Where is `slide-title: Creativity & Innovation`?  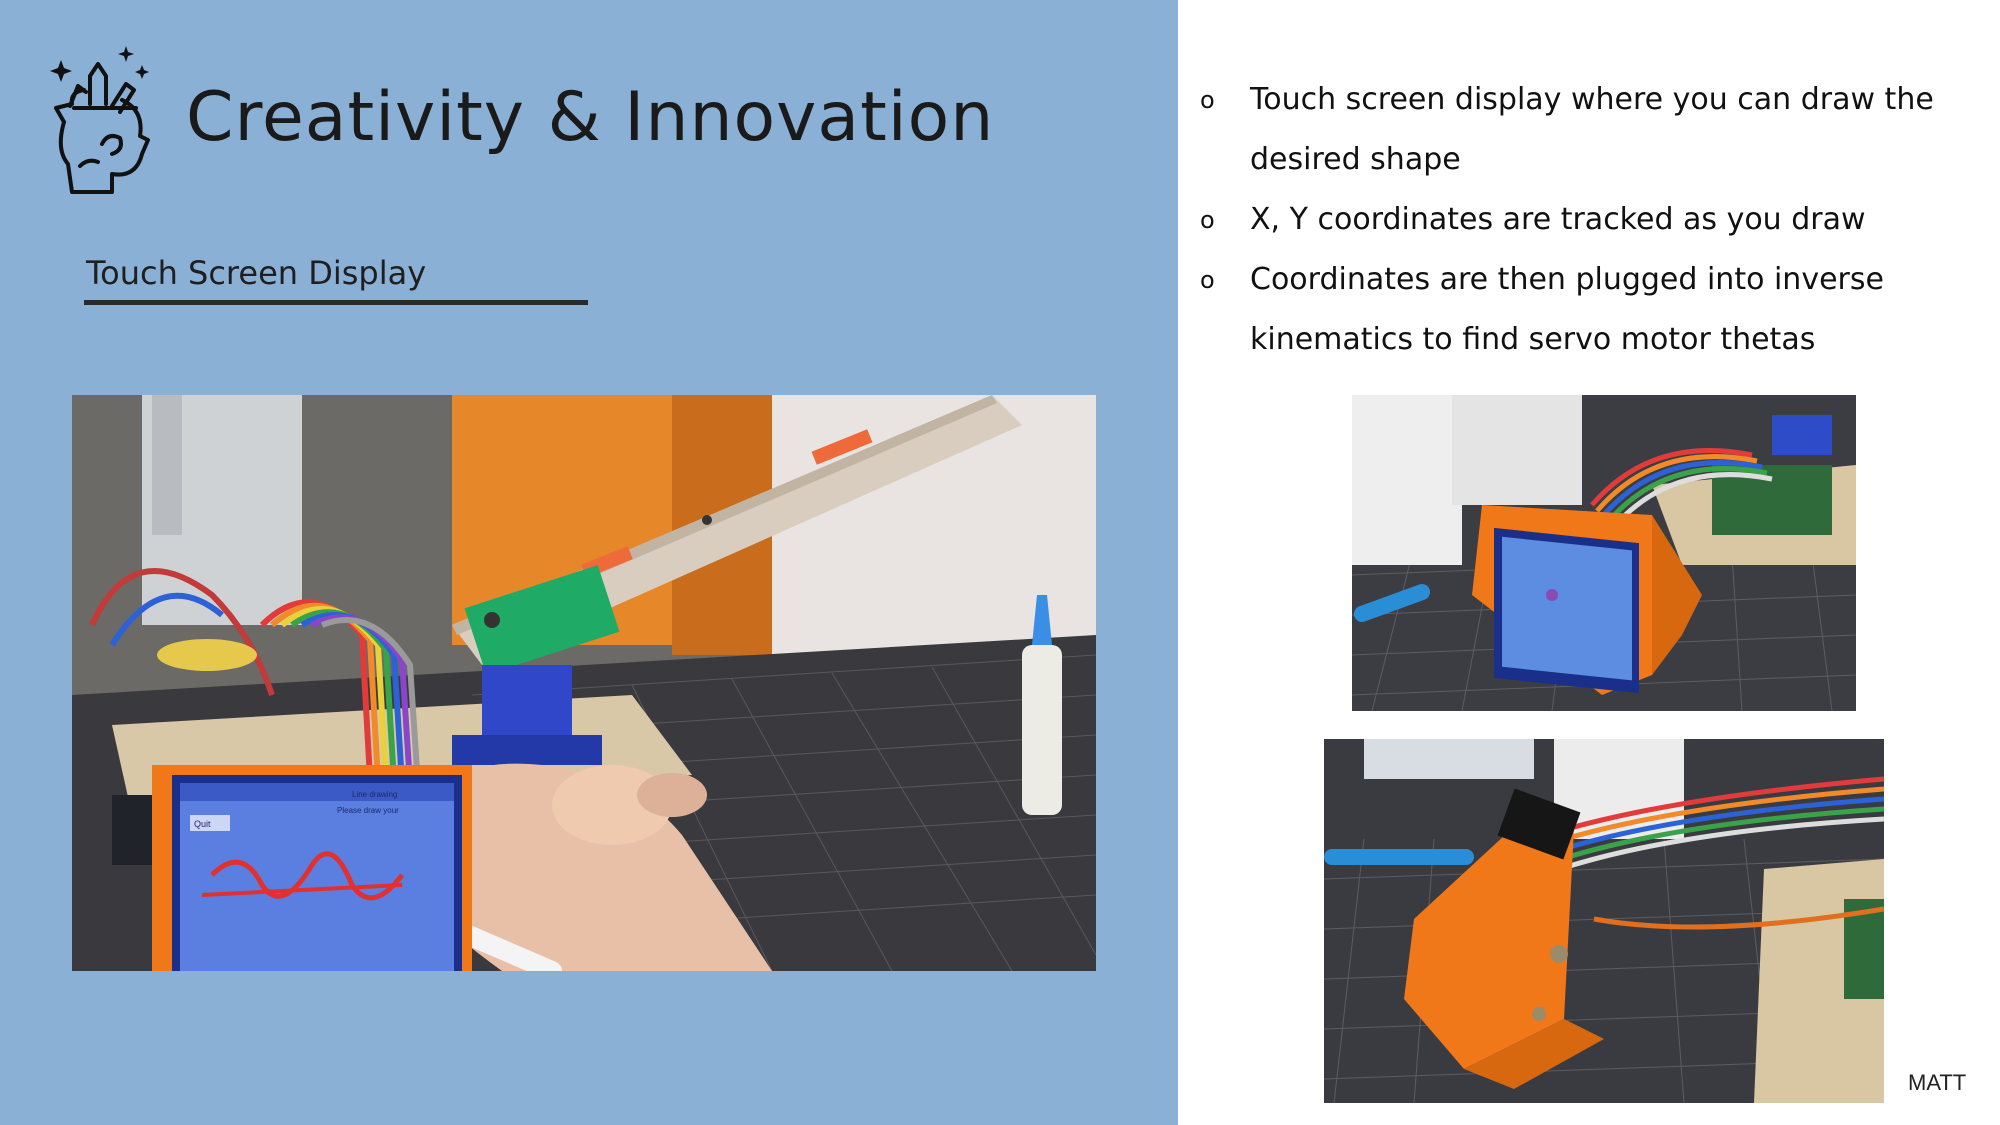
slide-title: Creativity & Innovation is located at coordinates (590, 117).